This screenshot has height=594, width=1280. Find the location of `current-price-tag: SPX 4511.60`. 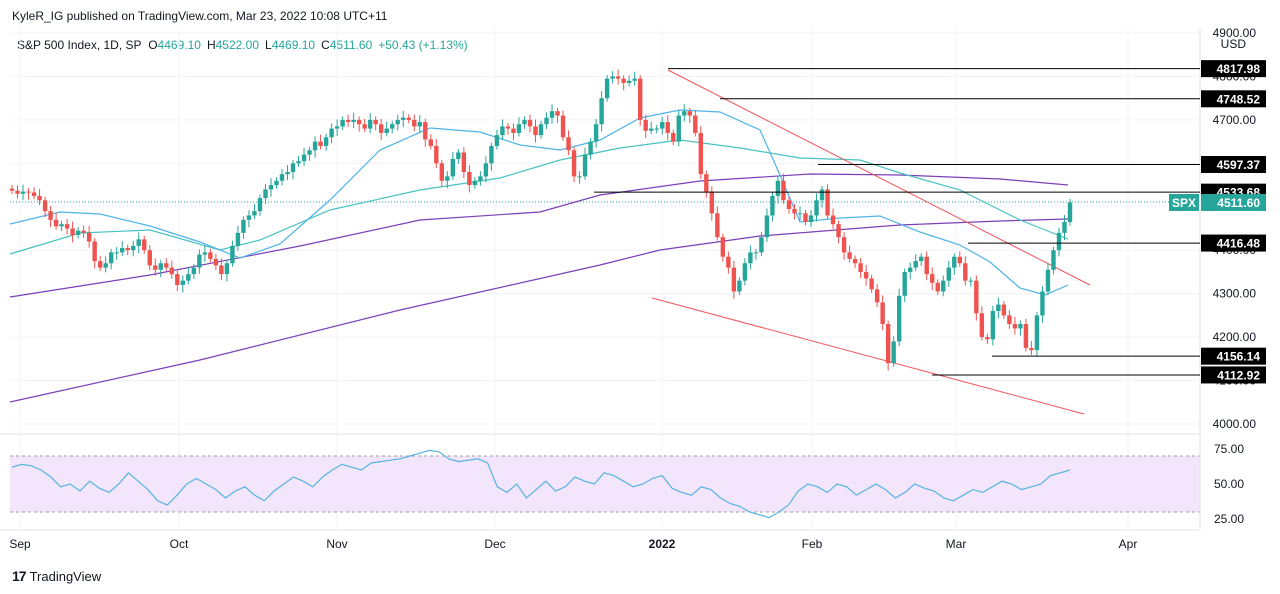

current-price-tag: SPX 4511.60 is located at coordinates (1217, 202).